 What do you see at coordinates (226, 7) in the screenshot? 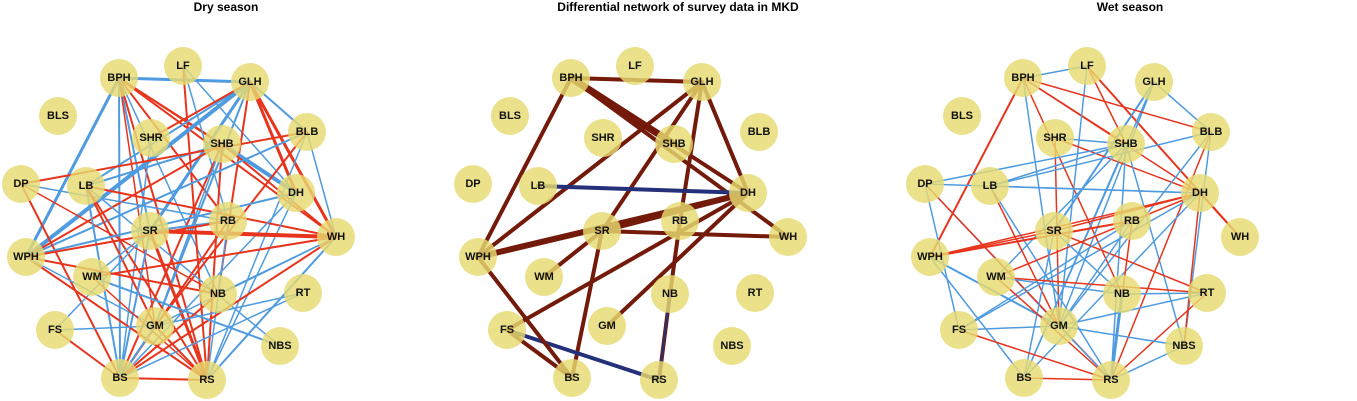
I see `panel-title: Dry season` at bounding box center [226, 7].